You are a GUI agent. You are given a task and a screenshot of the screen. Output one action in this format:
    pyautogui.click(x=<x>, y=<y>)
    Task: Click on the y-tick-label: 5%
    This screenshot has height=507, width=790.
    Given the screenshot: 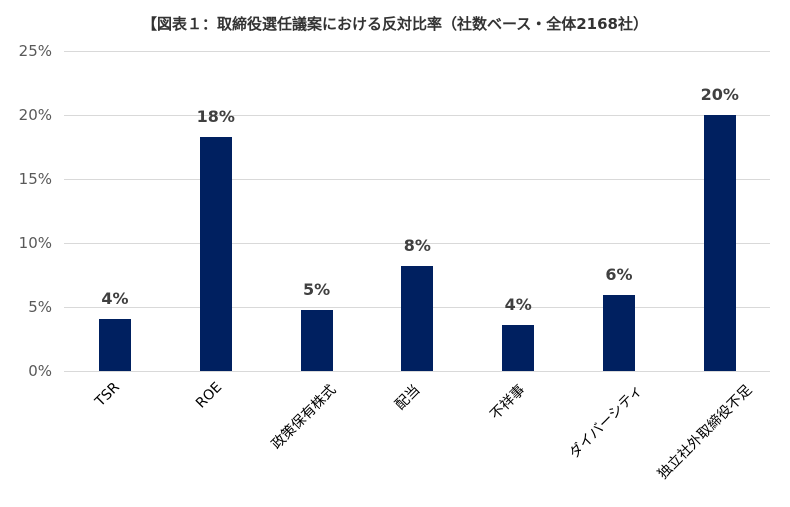 What is the action you would take?
    pyautogui.click(x=40, y=307)
    